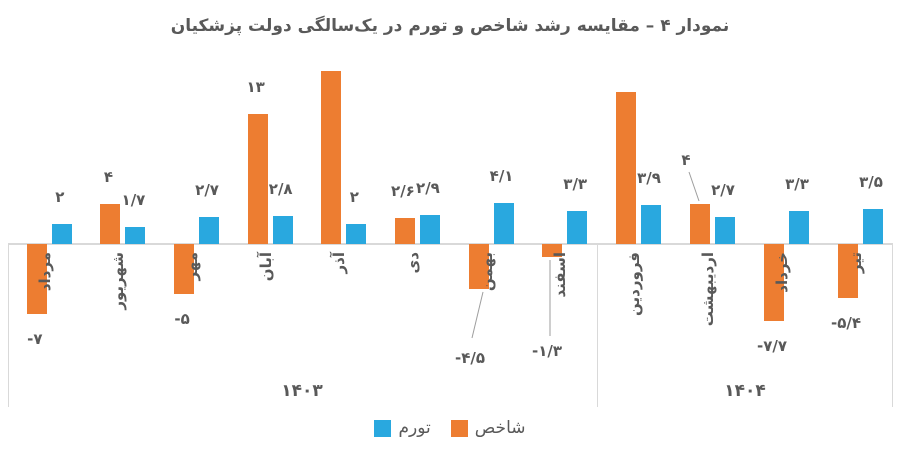  Describe the element at coordinates (856, 263) in the screenshot. I see `month-label-text: تیر` at that location.